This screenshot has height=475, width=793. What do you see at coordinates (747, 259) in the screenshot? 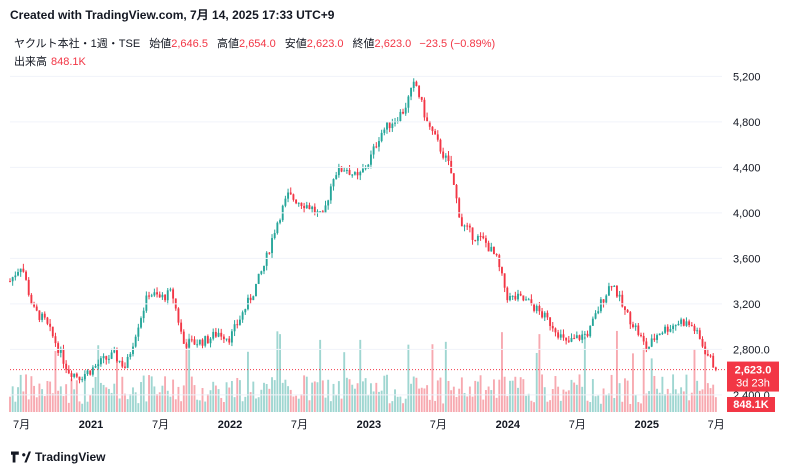
I see `y-tick-label: 3,600` at bounding box center [747, 259].